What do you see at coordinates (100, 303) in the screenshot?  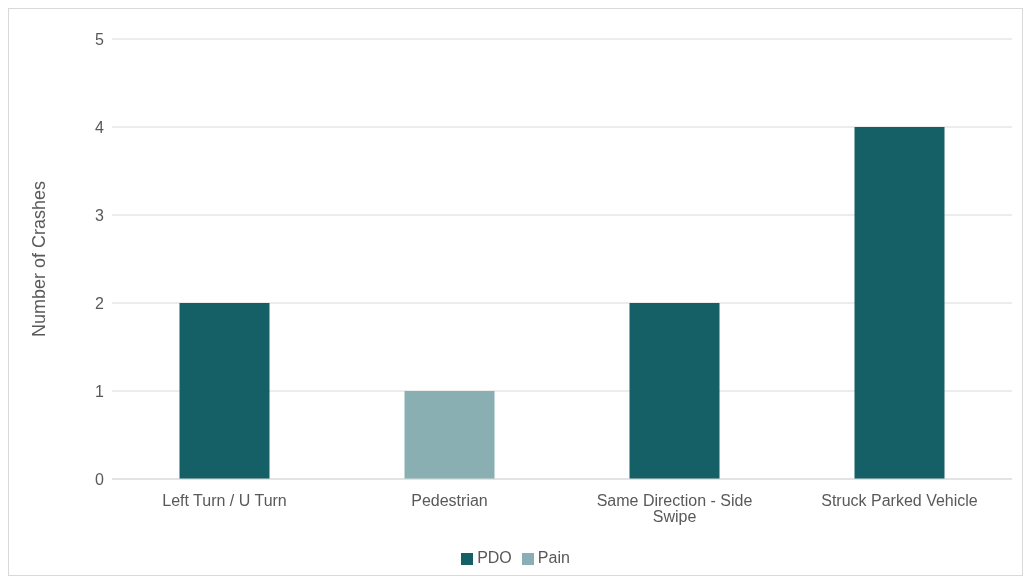 I see `y-tick-label: 2` at bounding box center [100, 303].